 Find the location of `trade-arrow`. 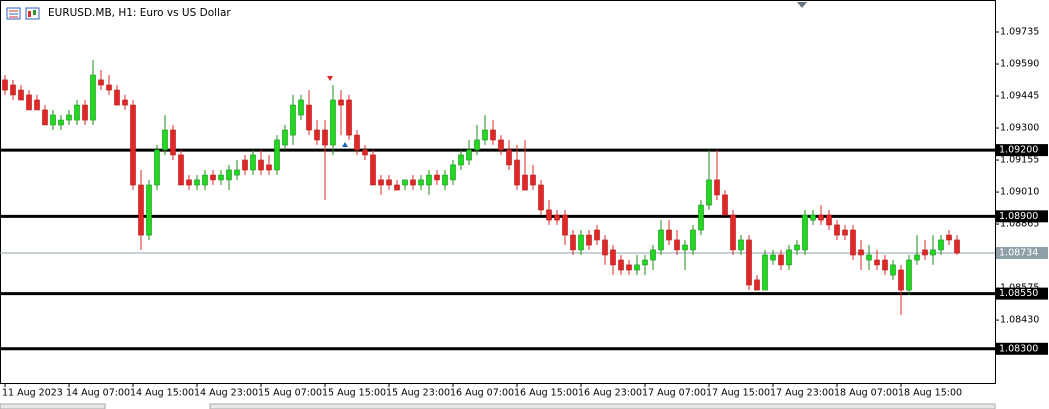

trade-arrow is located at coordinates (345, 144).